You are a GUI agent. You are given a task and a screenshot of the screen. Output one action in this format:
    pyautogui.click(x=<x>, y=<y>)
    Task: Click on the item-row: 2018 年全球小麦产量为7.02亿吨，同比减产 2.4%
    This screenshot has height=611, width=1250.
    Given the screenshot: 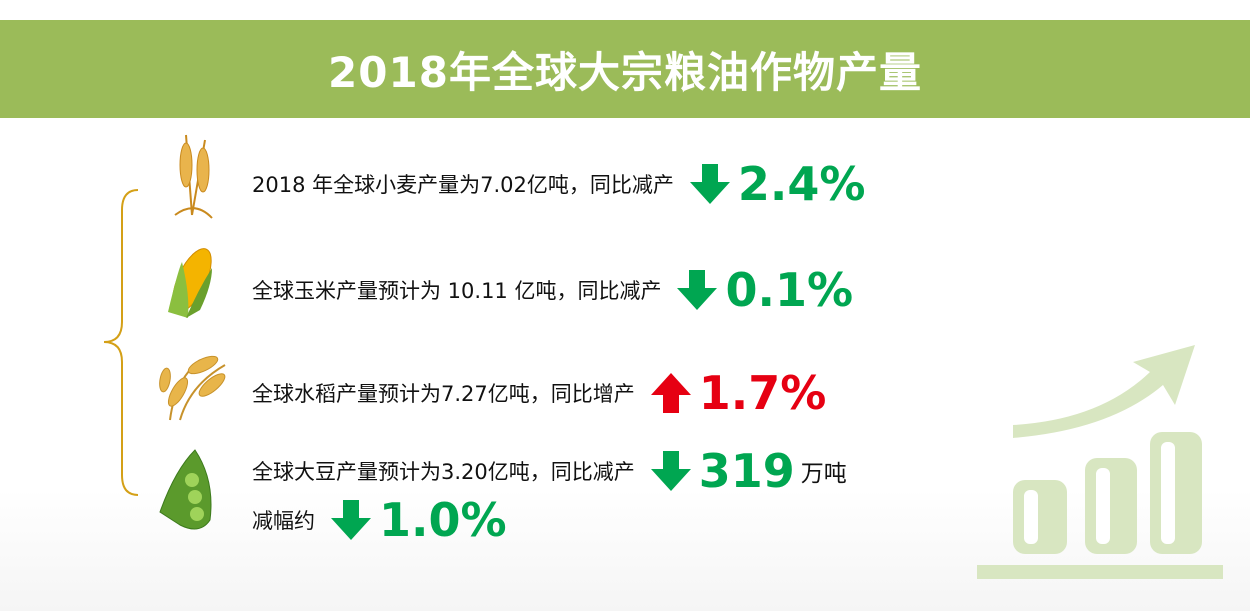 What is the action you would take?
    pyautogui.click(x=558, y=184)
    